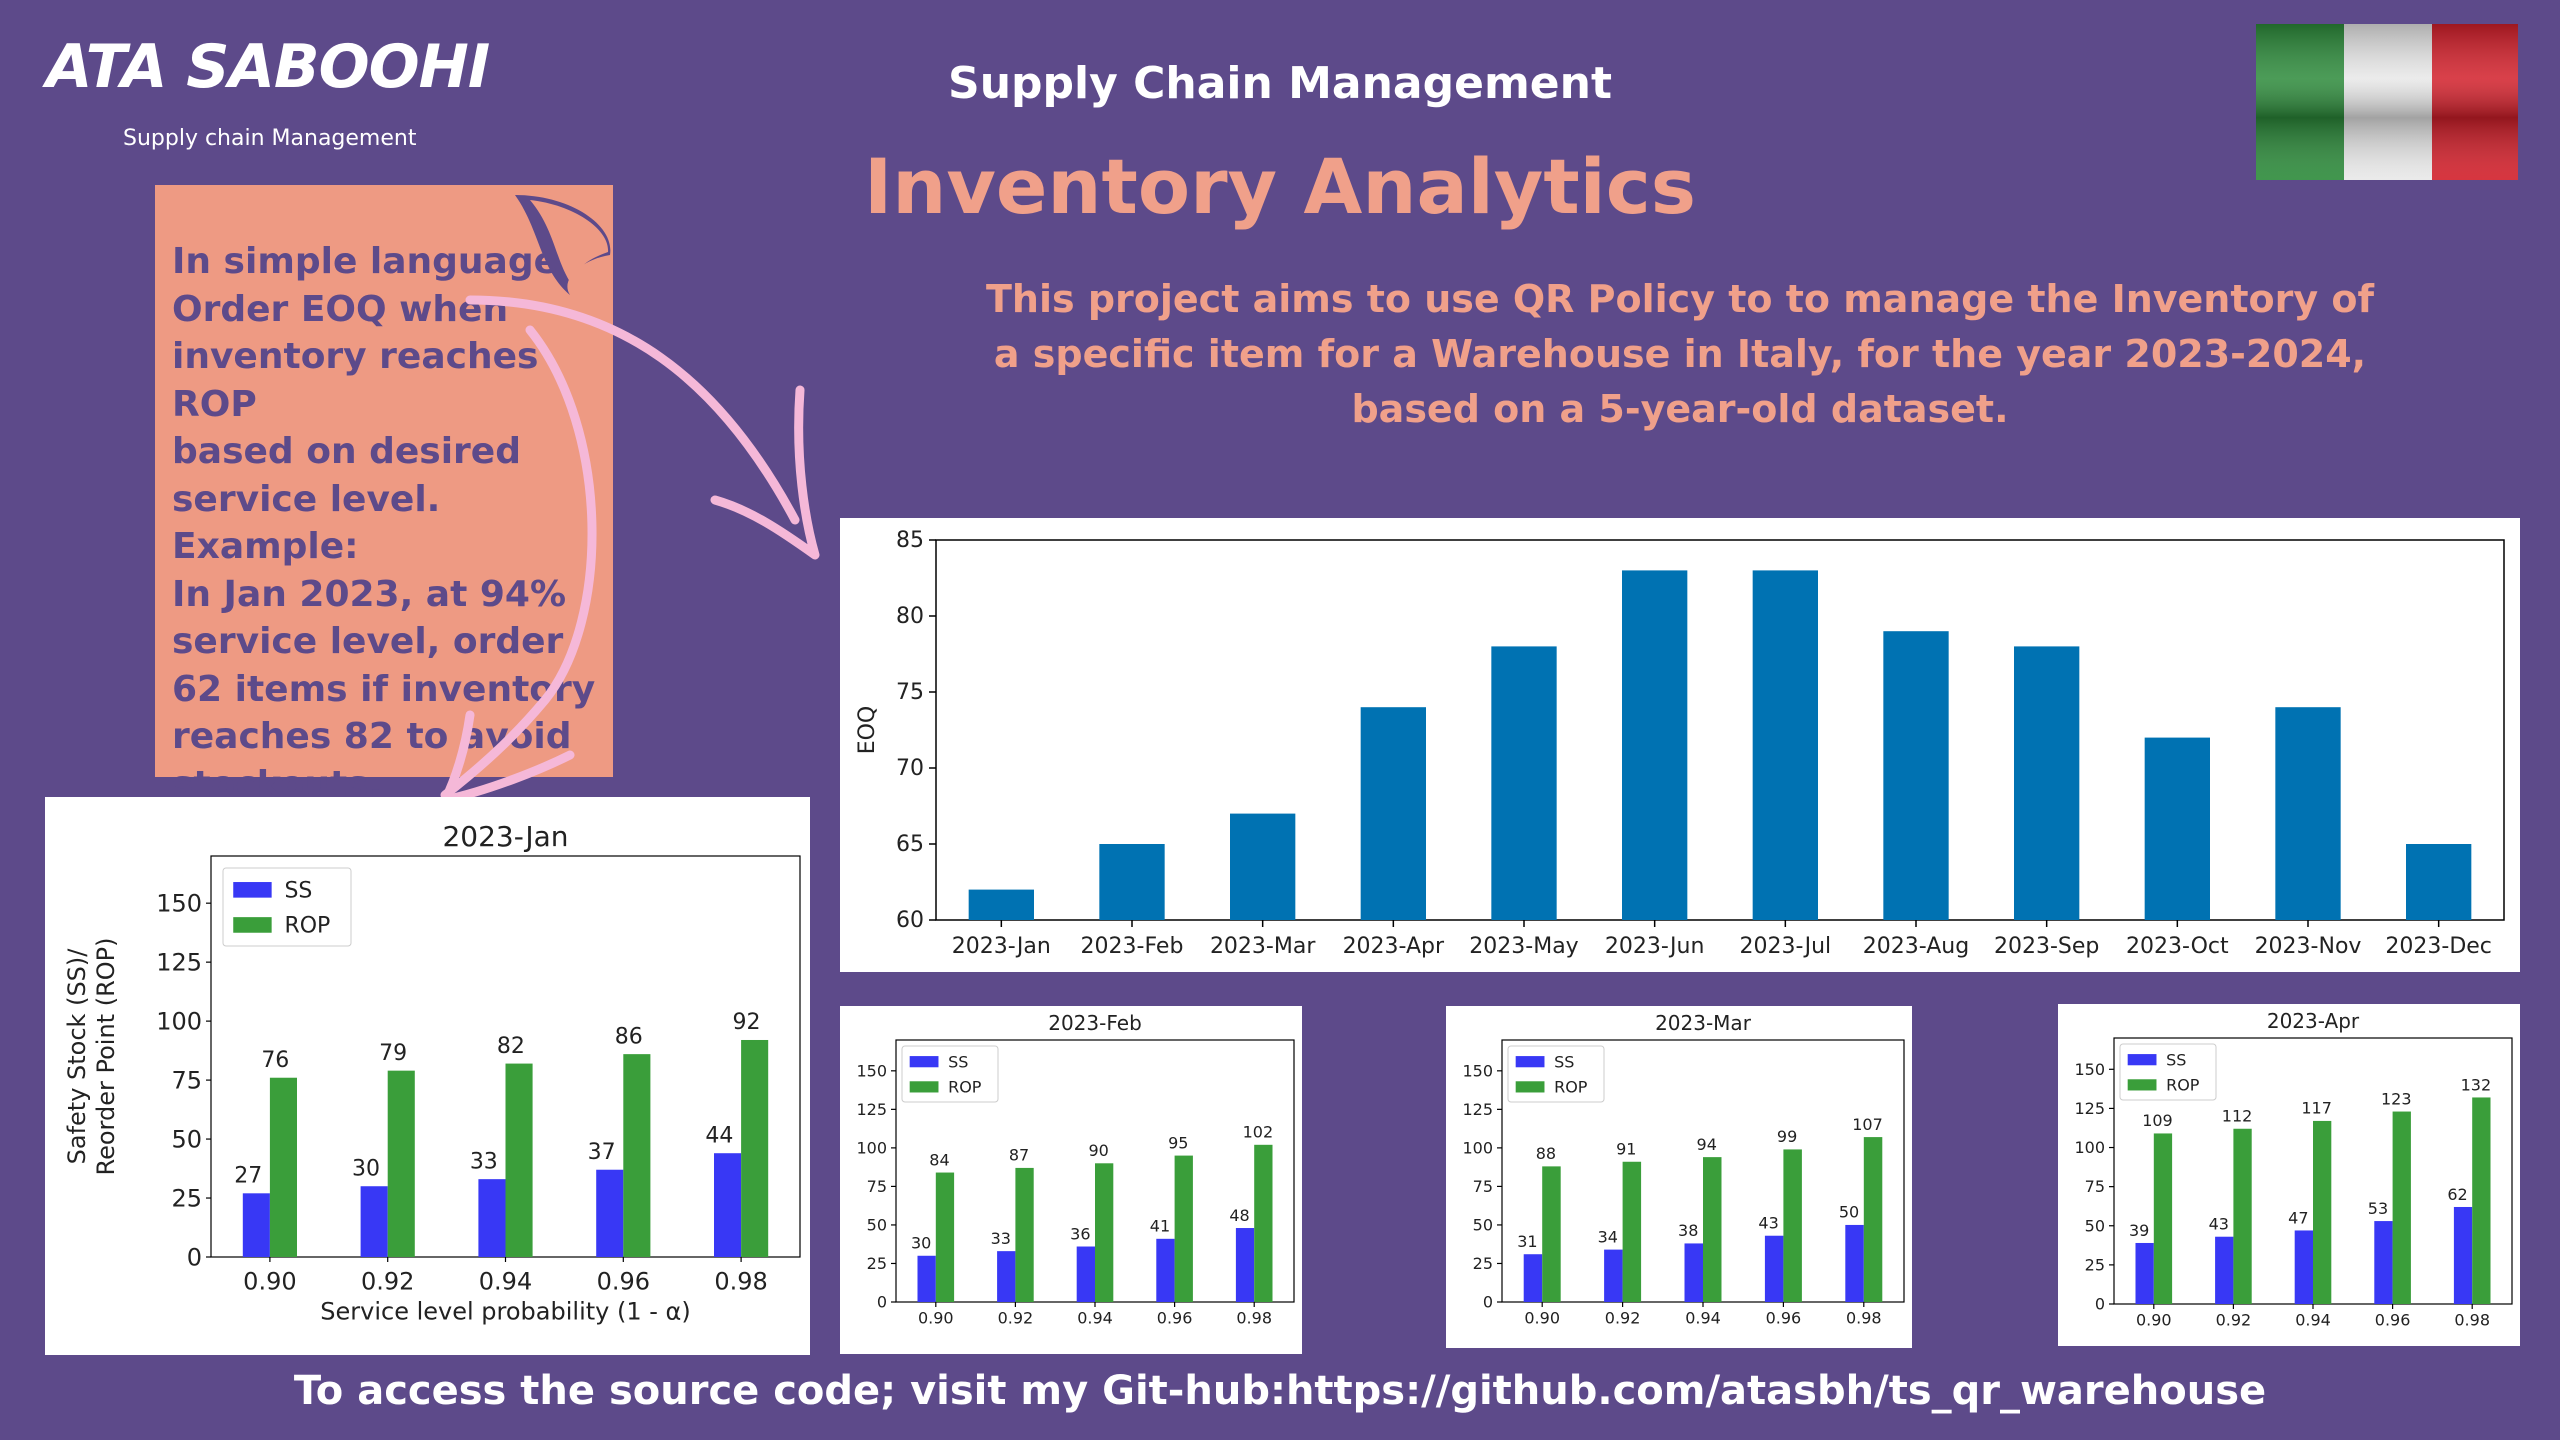 The height and width of the screenshot is (1440, 2560). I want to click on x-tick-label: 2023-Jul, so click(1785, 946).